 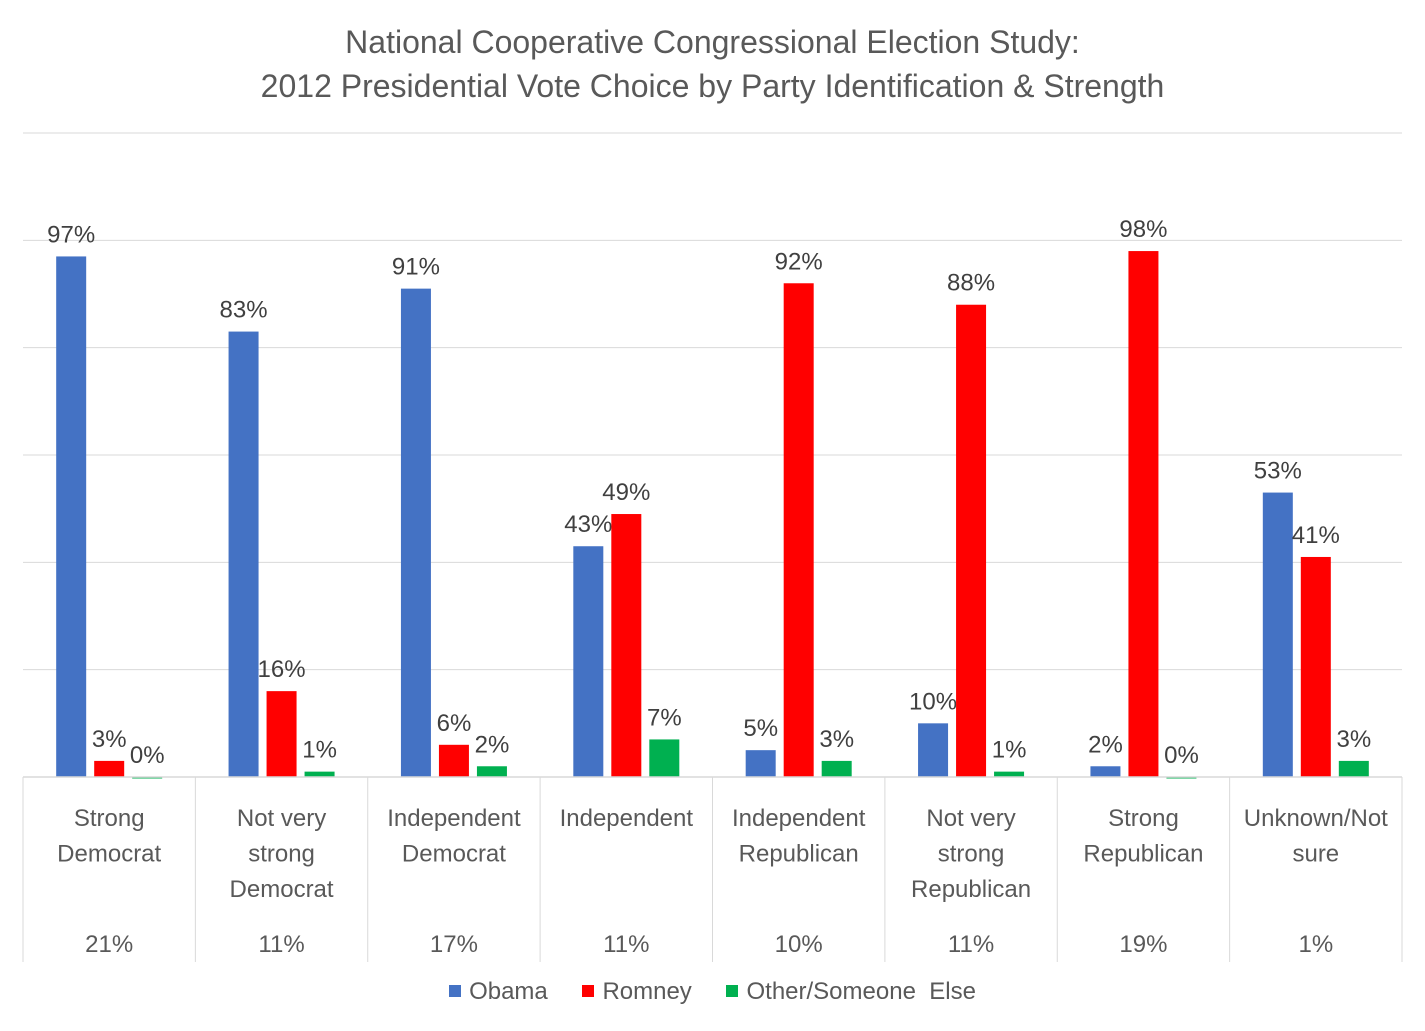 What do you see at coordinates (588, 990) in the screenshot?
I see `legend-swatch-romney` at bounding box center [588, 990].